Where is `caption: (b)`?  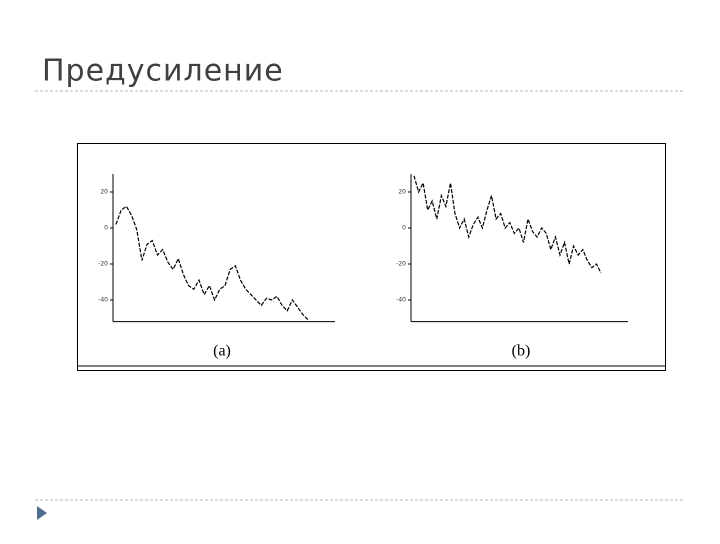 caption: (b) is located at coordinates (521, 351).